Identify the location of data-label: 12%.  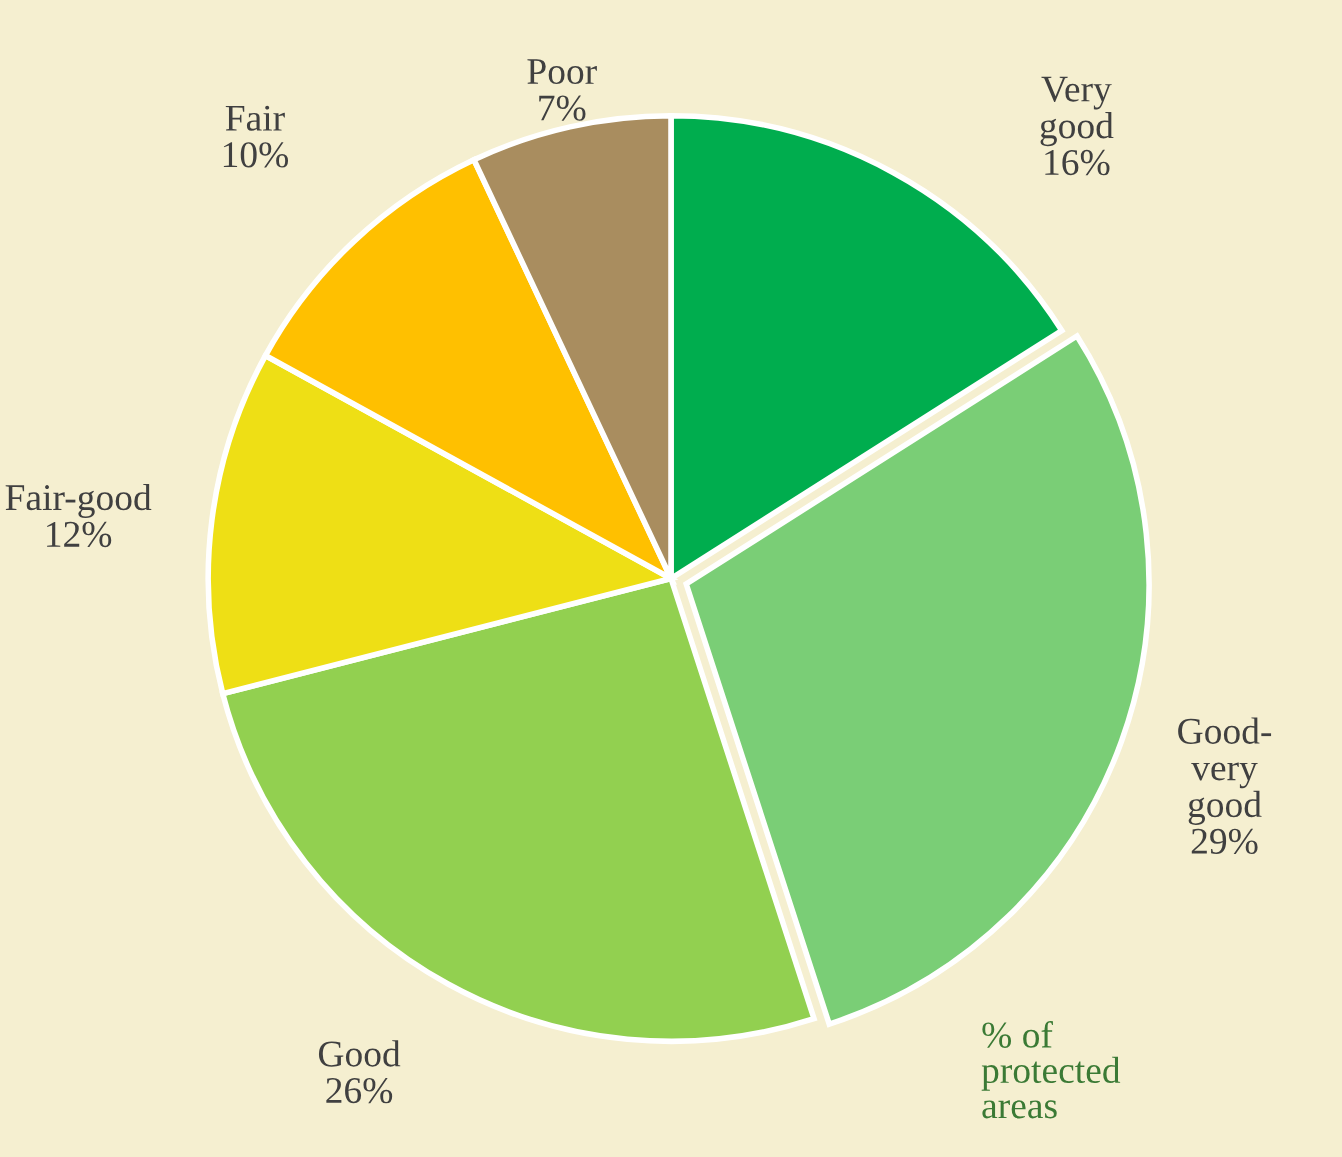
(79, 534).